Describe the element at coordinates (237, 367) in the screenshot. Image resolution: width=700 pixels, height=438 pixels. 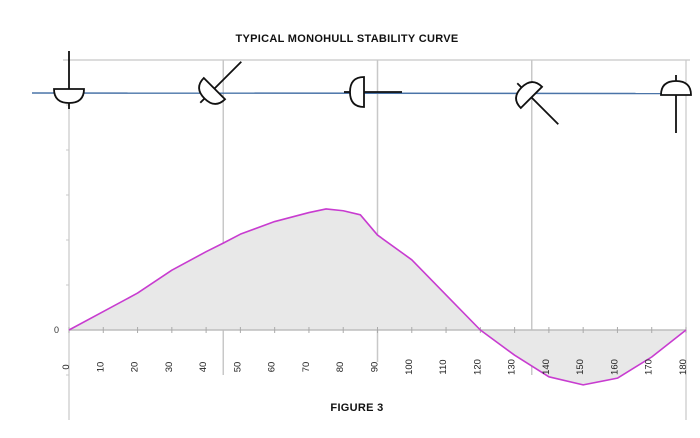
I see `x-tick-label: 50` at that location.